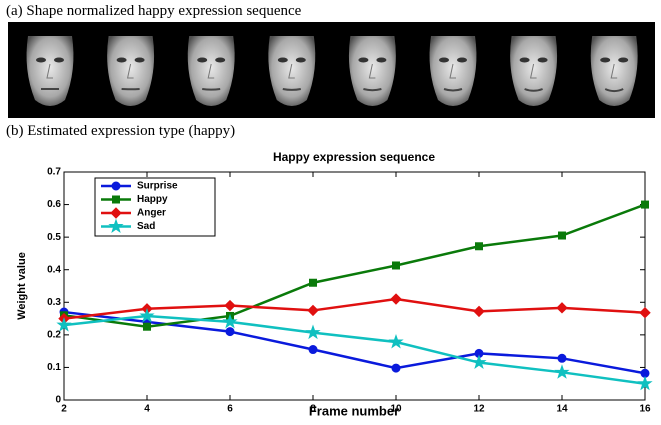 The width and height of the screenshot is (661, 425). What do you see at coordinates (645, 409) in the screenshot?
I see `x-tick-label: 16` at bounding box center [645, 409].